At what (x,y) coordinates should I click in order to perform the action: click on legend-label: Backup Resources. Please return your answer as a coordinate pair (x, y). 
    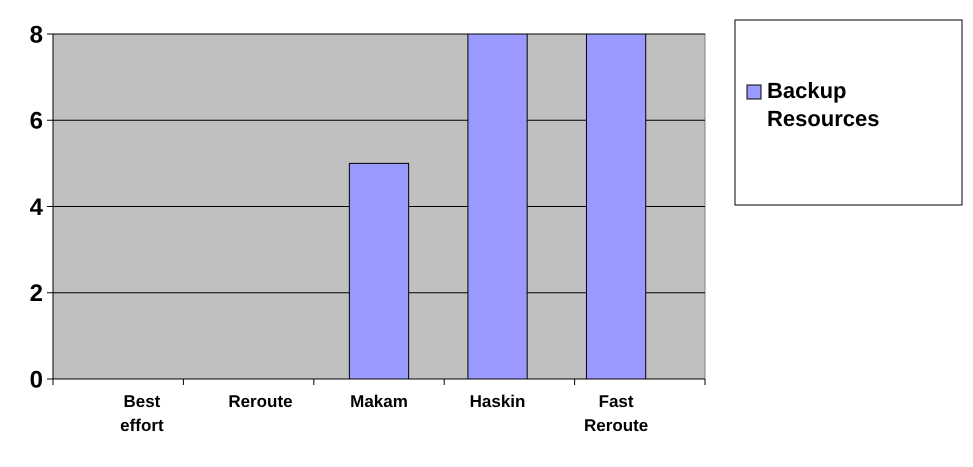
    Looking at the image, I should click on (823, 104).